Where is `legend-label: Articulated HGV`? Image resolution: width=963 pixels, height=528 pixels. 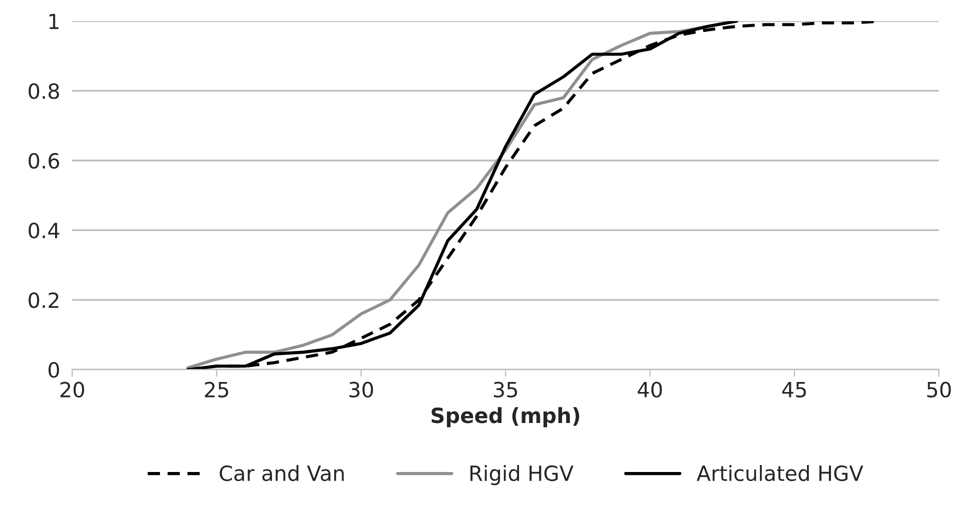 legend-label: Articulated HGV is located at coordinates (780, 473).